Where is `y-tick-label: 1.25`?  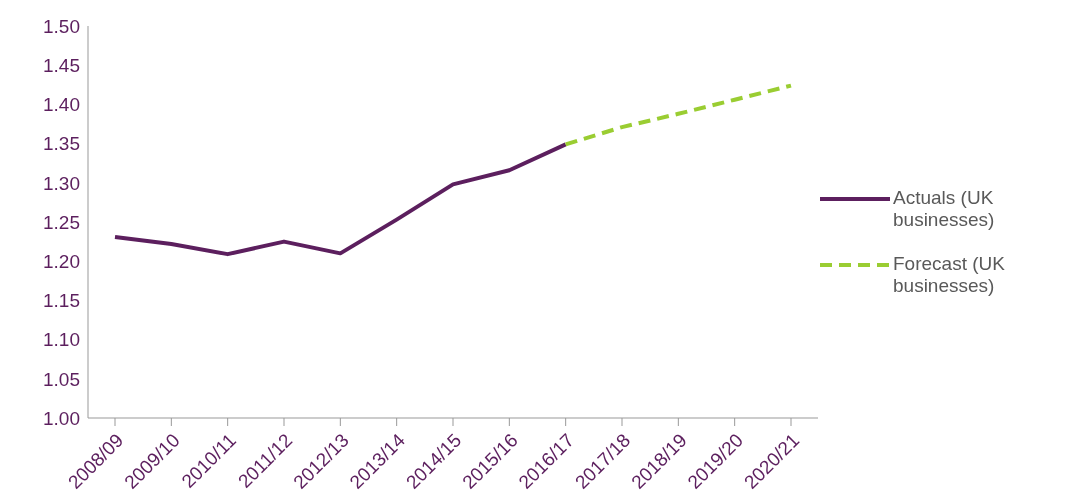 y-tick-label: 1.25 is located at coordinates (61, 222).